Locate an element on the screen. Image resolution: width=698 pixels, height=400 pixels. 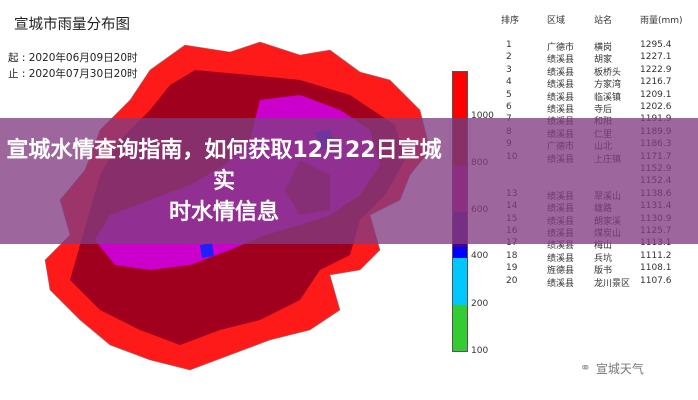
cell-region: 广德市 is located at coordinates (561, 48).